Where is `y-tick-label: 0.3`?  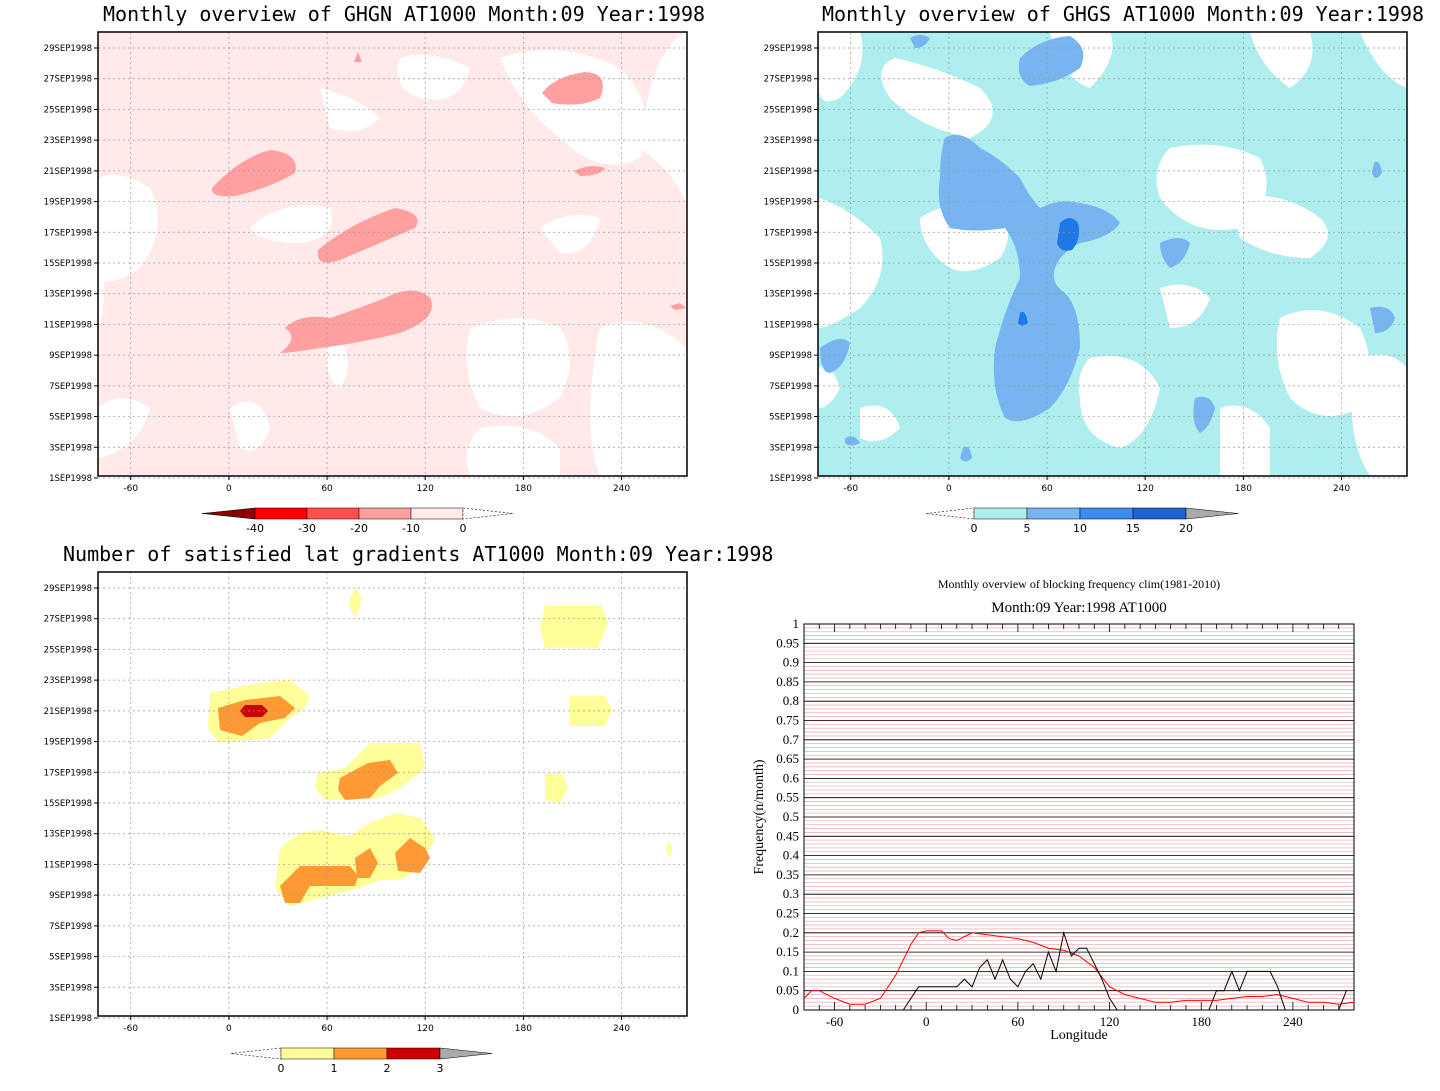 y-tick-label: 0.3 is located at coordinates (791, 893).